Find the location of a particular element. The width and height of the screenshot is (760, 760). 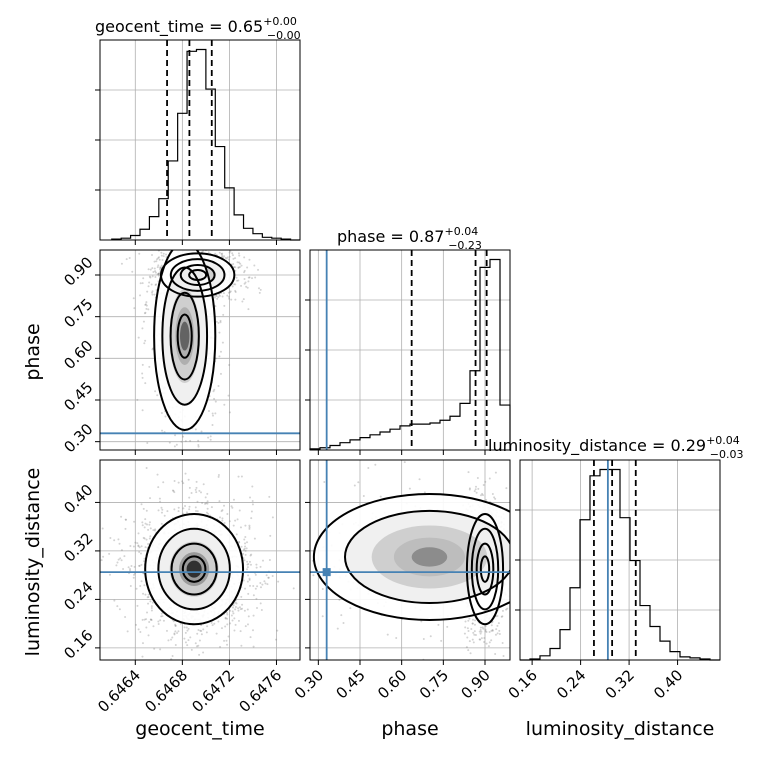

xtick-label-geocent-time-1: 0.6468 is located at coordinates (166, 691).